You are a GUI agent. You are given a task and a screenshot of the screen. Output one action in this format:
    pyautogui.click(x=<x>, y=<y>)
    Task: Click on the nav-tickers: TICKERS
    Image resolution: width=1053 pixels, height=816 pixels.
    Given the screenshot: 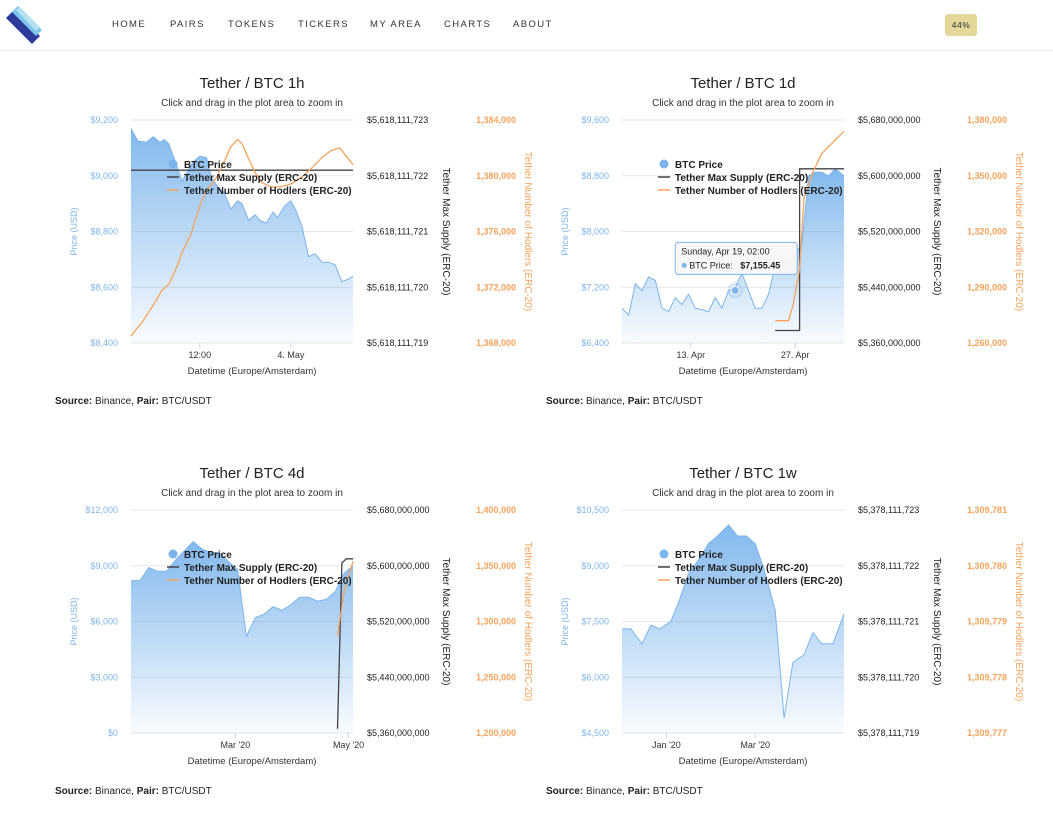 What is the action you would take?
    pyautogui.click(x=323, y=24)
    